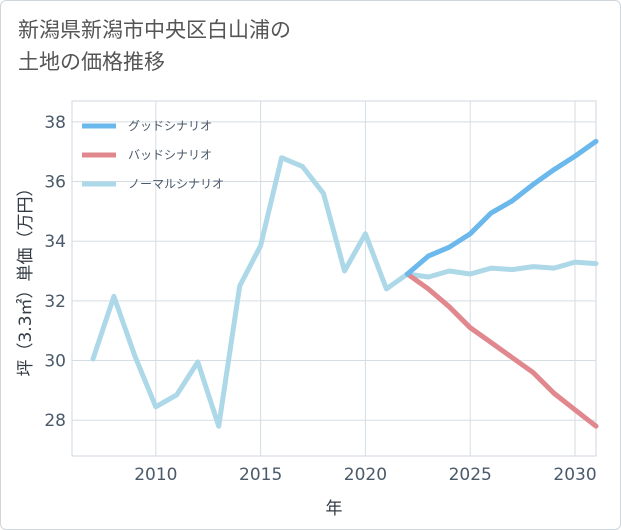  Describe the element at coordinates (91, 62) in the screenshot. I see `title-line-2: 土地の価格推移` at that location.